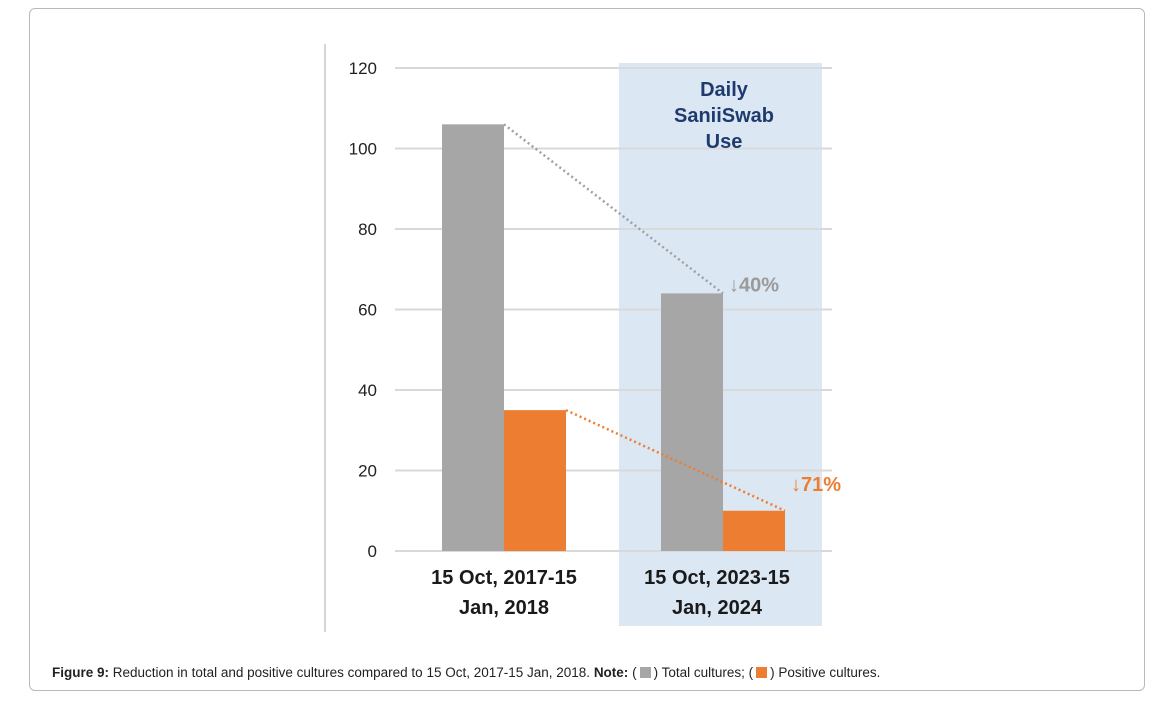 This screenshot has height=707, width=1174. What do you see at coordinates (762, 672) in the screenshot?
I see `legend-swatch-positive` at bounding box center [762, 672].